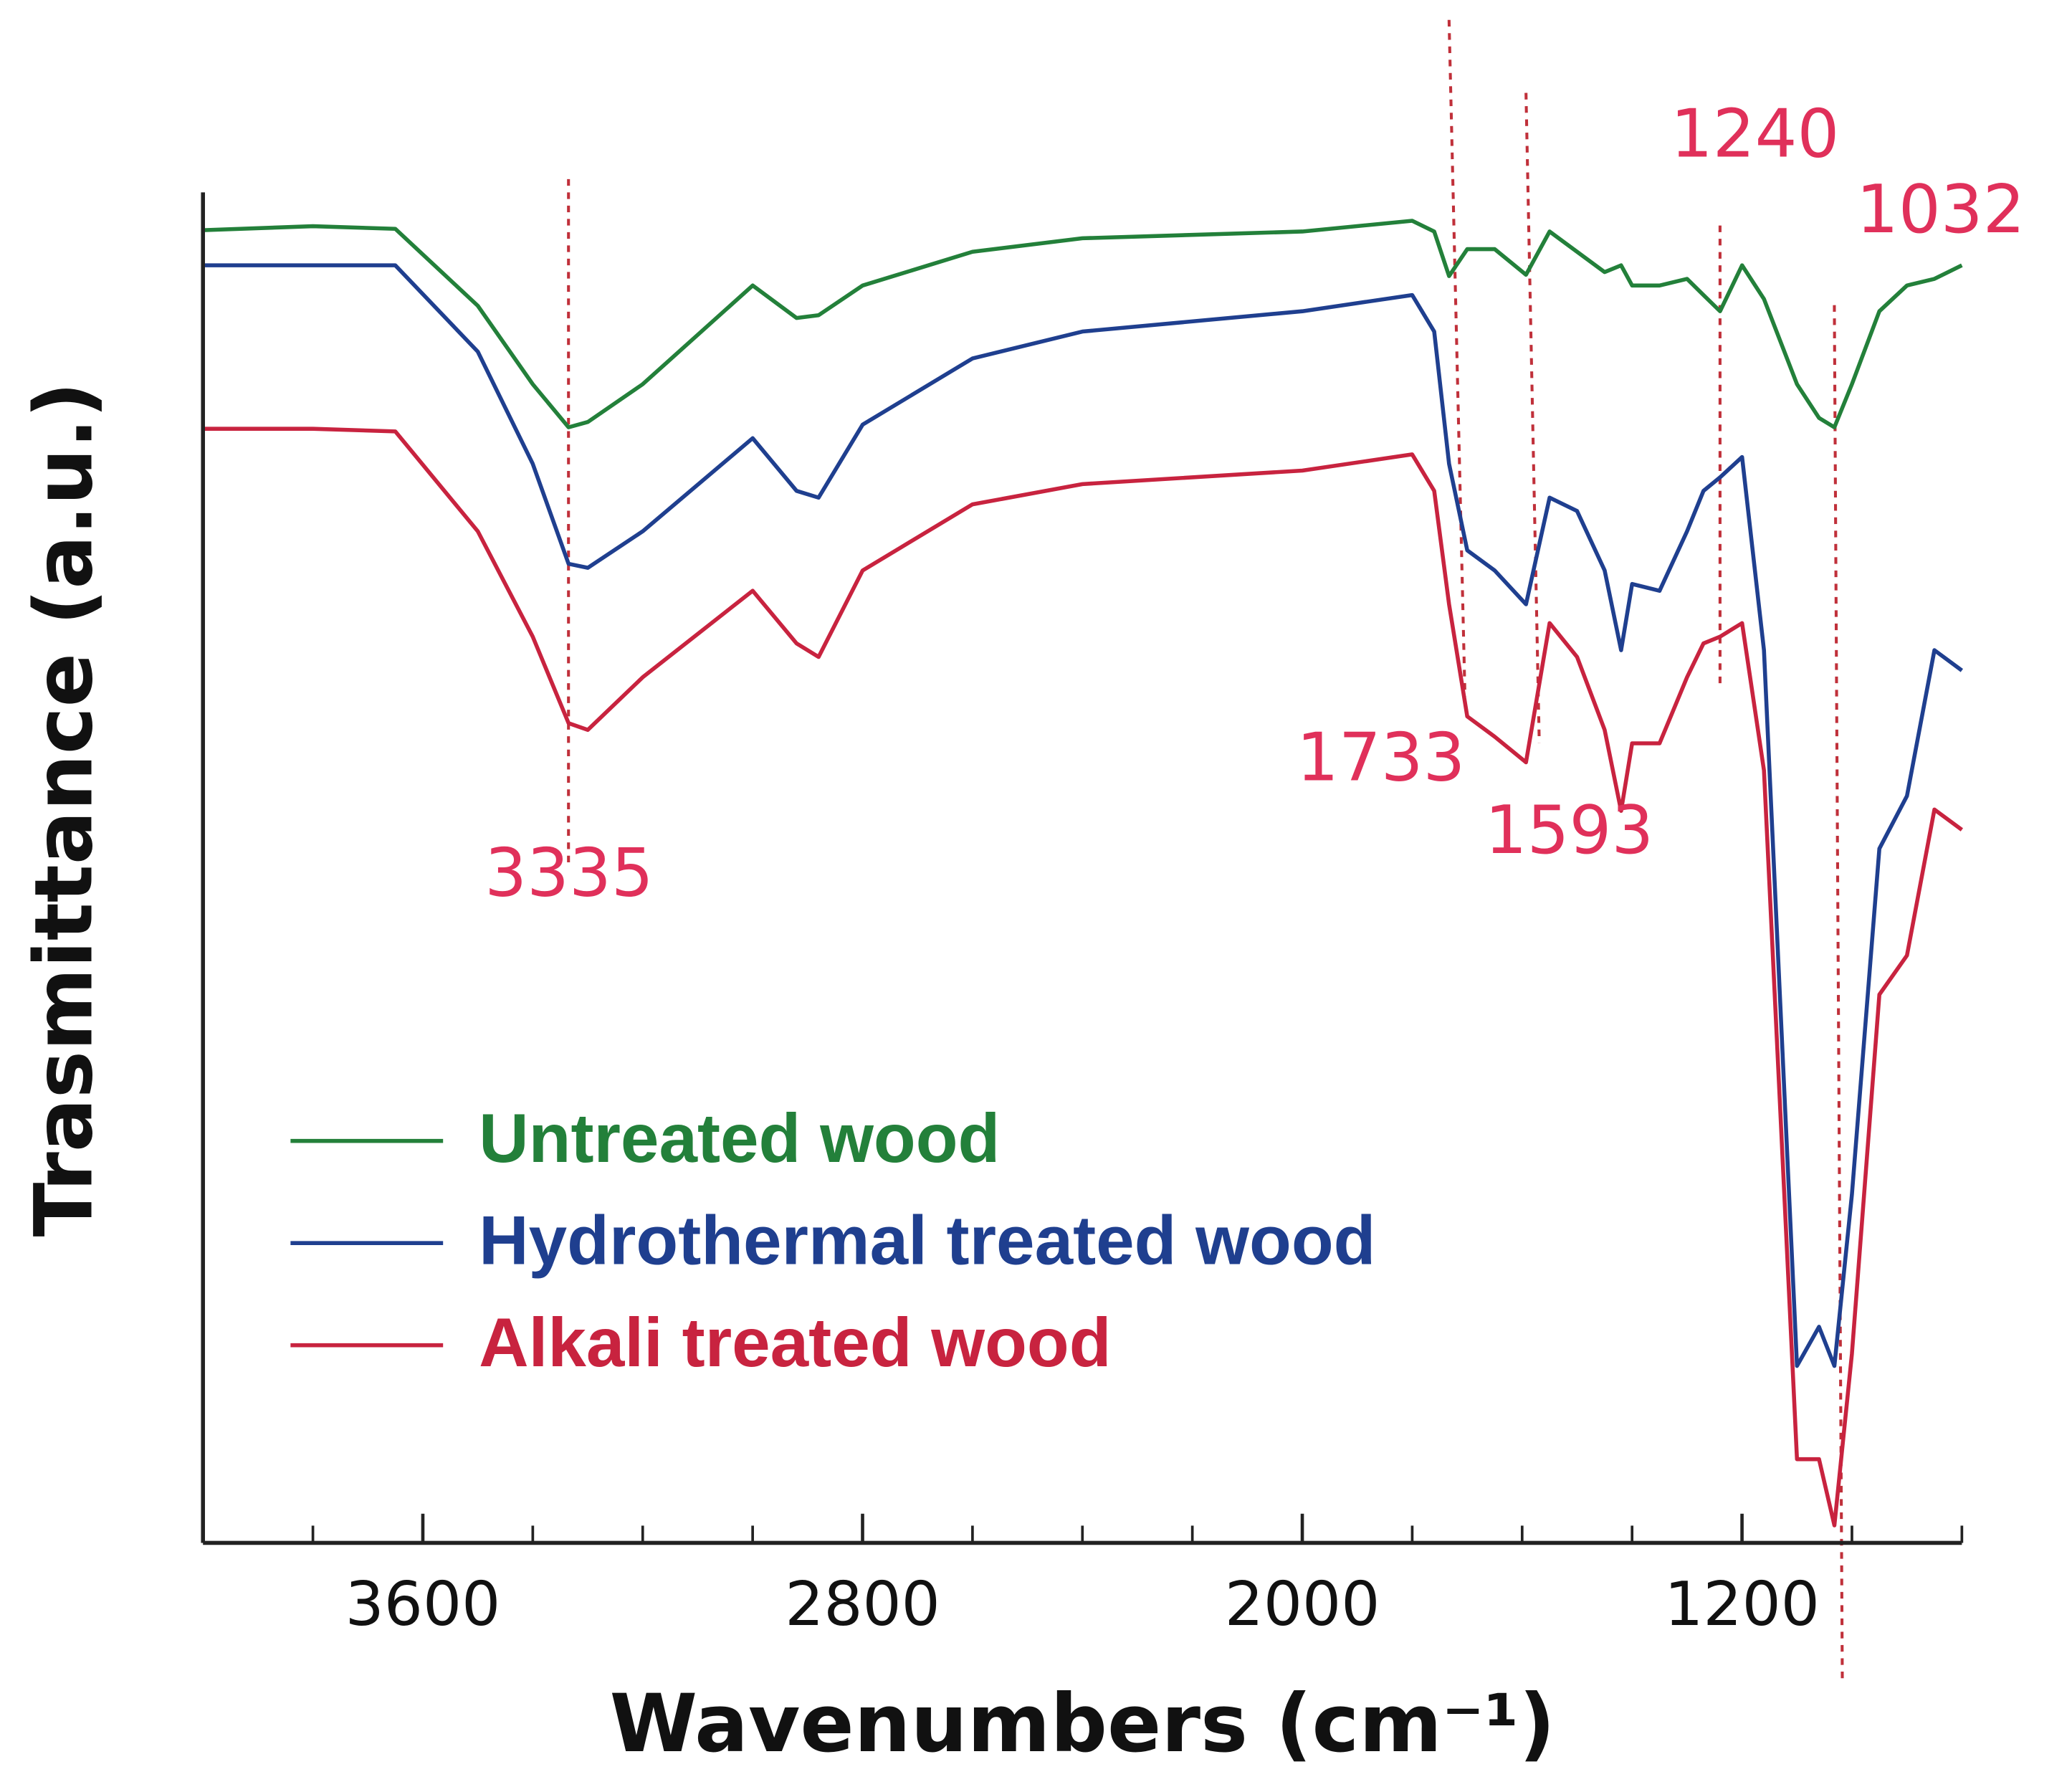 This screenshot has height=1787, width=2072. Describe the element at coordinates (65, 809) in the screenshot. I see `y-axis-title: Trasmittance (a.u.)` at that location.